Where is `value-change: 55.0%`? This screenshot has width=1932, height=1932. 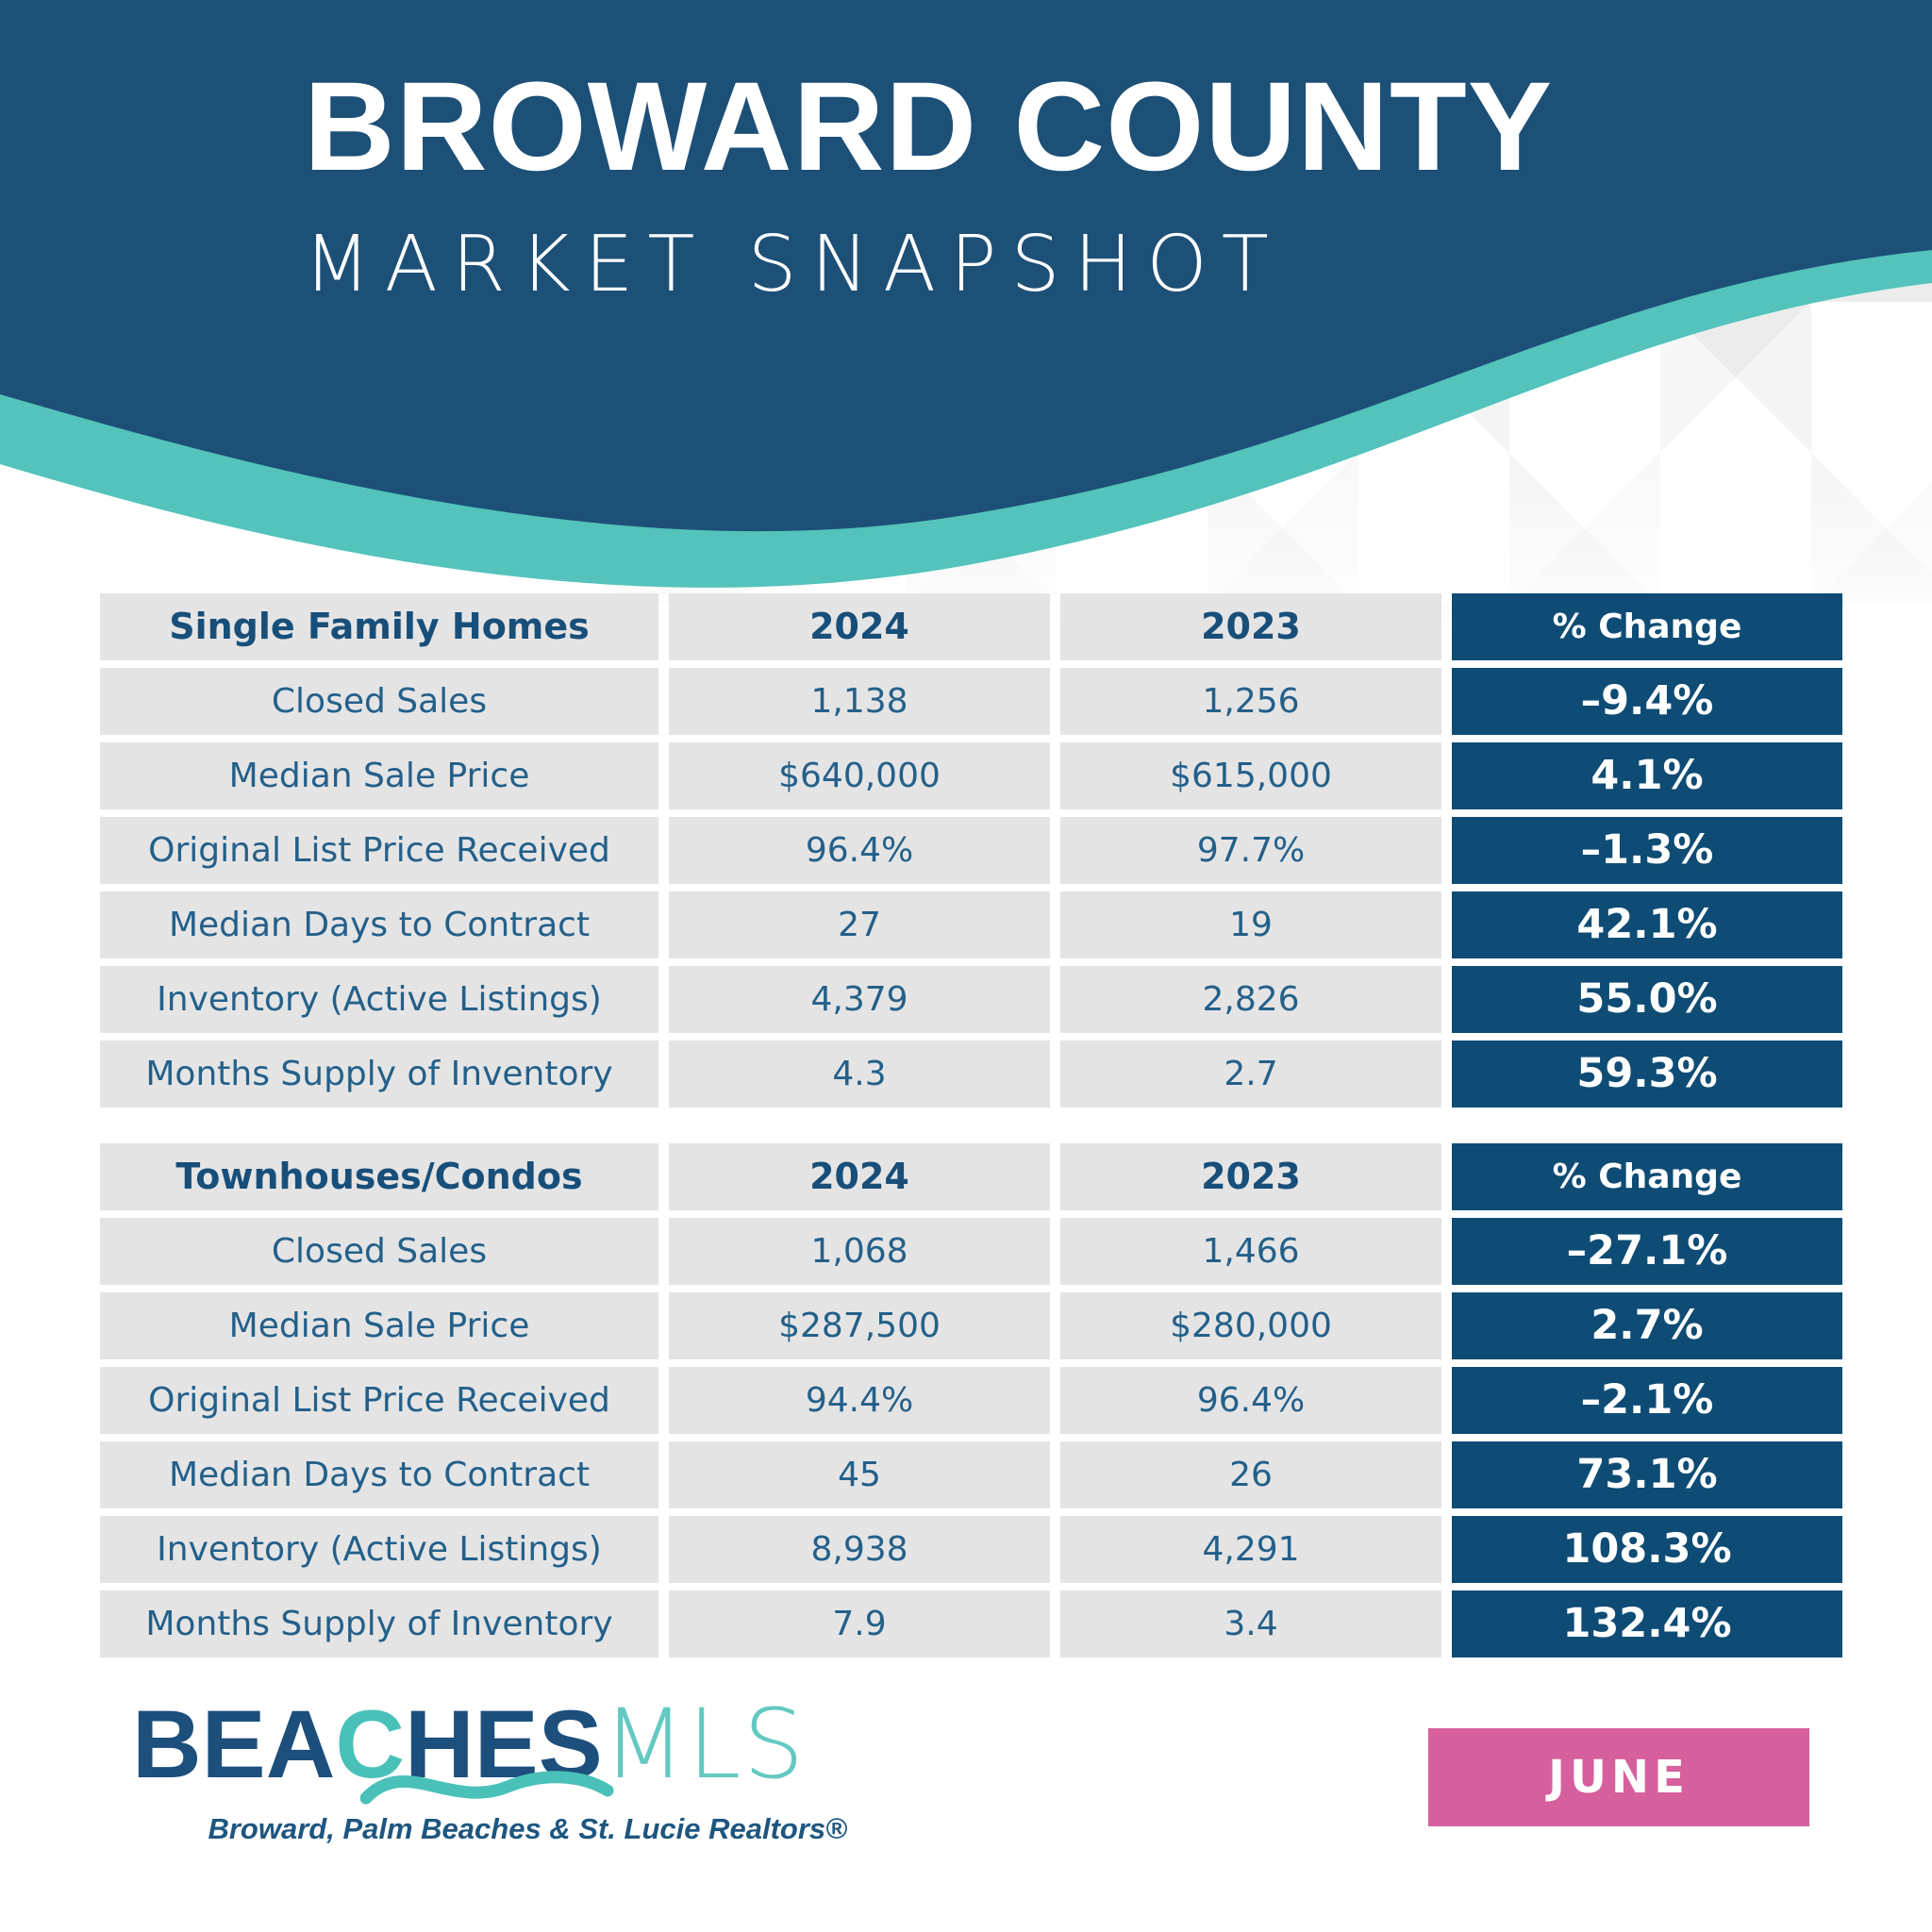 value-change: 55.0% is located at coordinates (1647, 999).